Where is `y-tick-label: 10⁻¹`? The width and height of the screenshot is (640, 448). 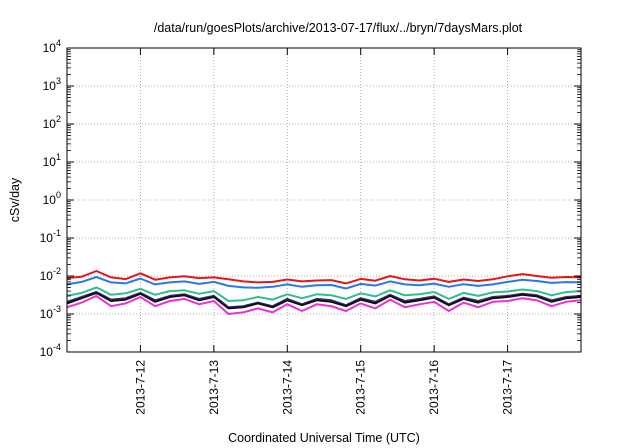
y-tick-label: 10⁻¹ is located at coordinates (50, 236).